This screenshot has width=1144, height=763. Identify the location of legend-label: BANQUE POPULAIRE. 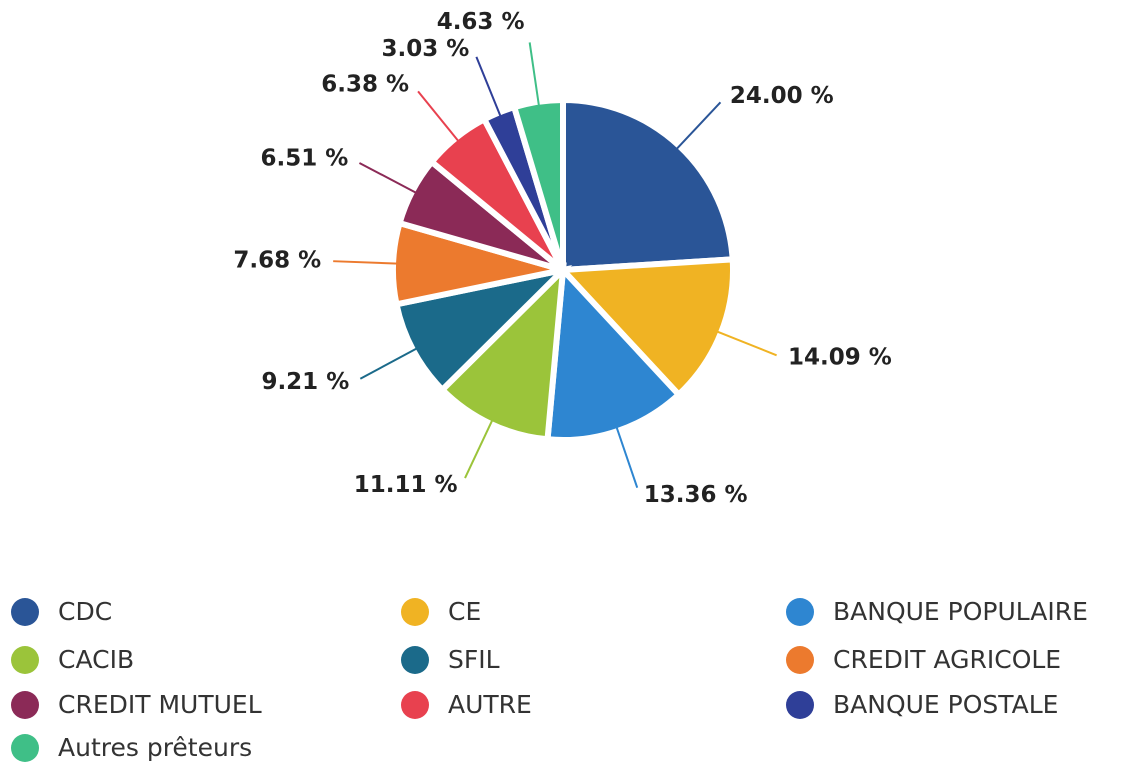
(960, 611).